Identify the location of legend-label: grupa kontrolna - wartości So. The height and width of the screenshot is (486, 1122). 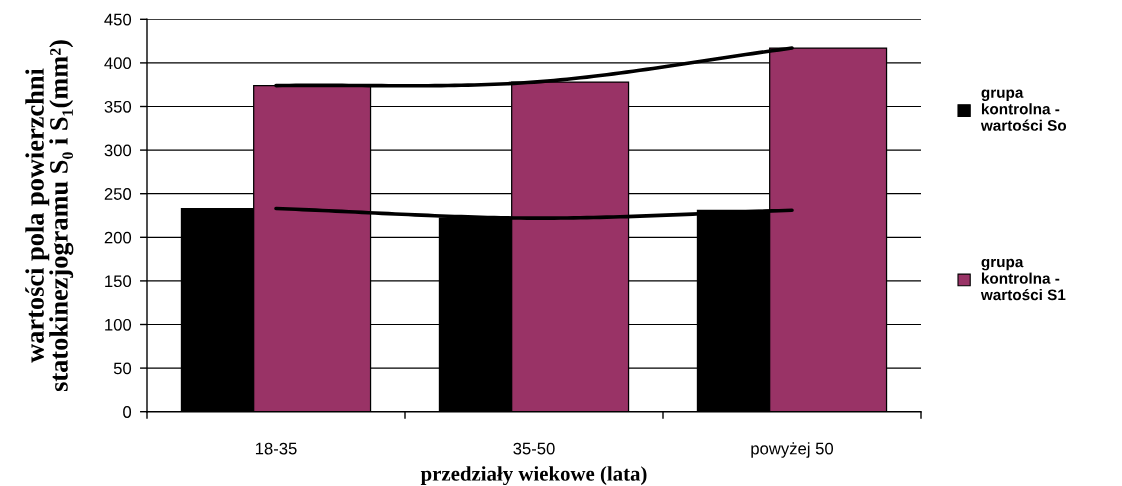
(1023, 110).